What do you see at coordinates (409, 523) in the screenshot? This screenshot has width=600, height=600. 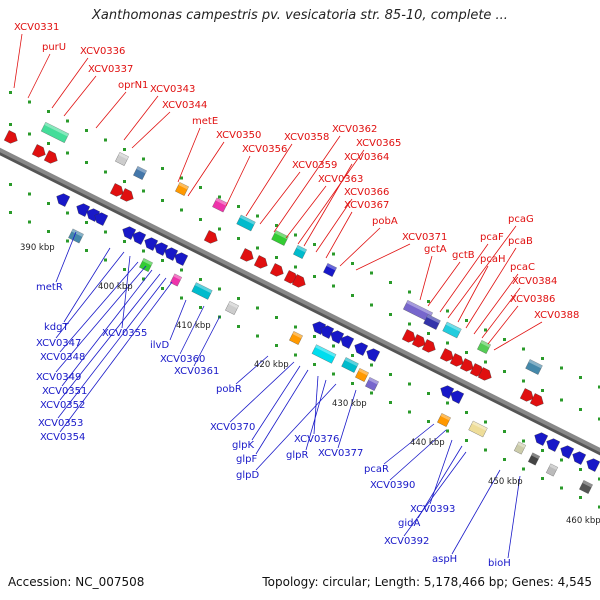 I see `reverse-gene-label: gidA` at bounding box center [409, 523].